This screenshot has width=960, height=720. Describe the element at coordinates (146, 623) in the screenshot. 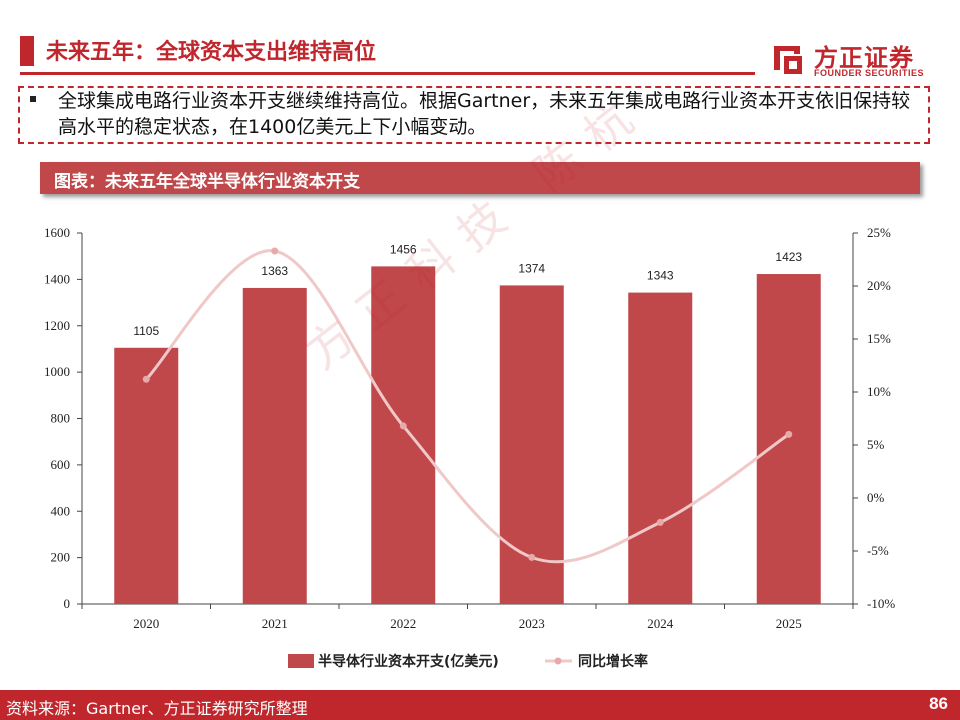

I see `x-tick-label: 2020` at that location.